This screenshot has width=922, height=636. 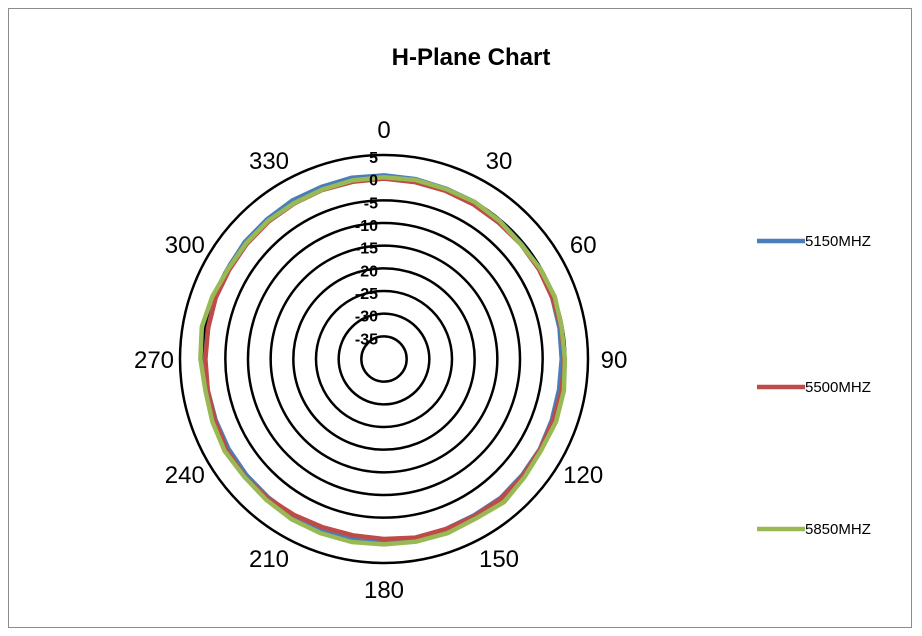 I want to click on angle-tick-label: 90, so click(x=614, y=360).